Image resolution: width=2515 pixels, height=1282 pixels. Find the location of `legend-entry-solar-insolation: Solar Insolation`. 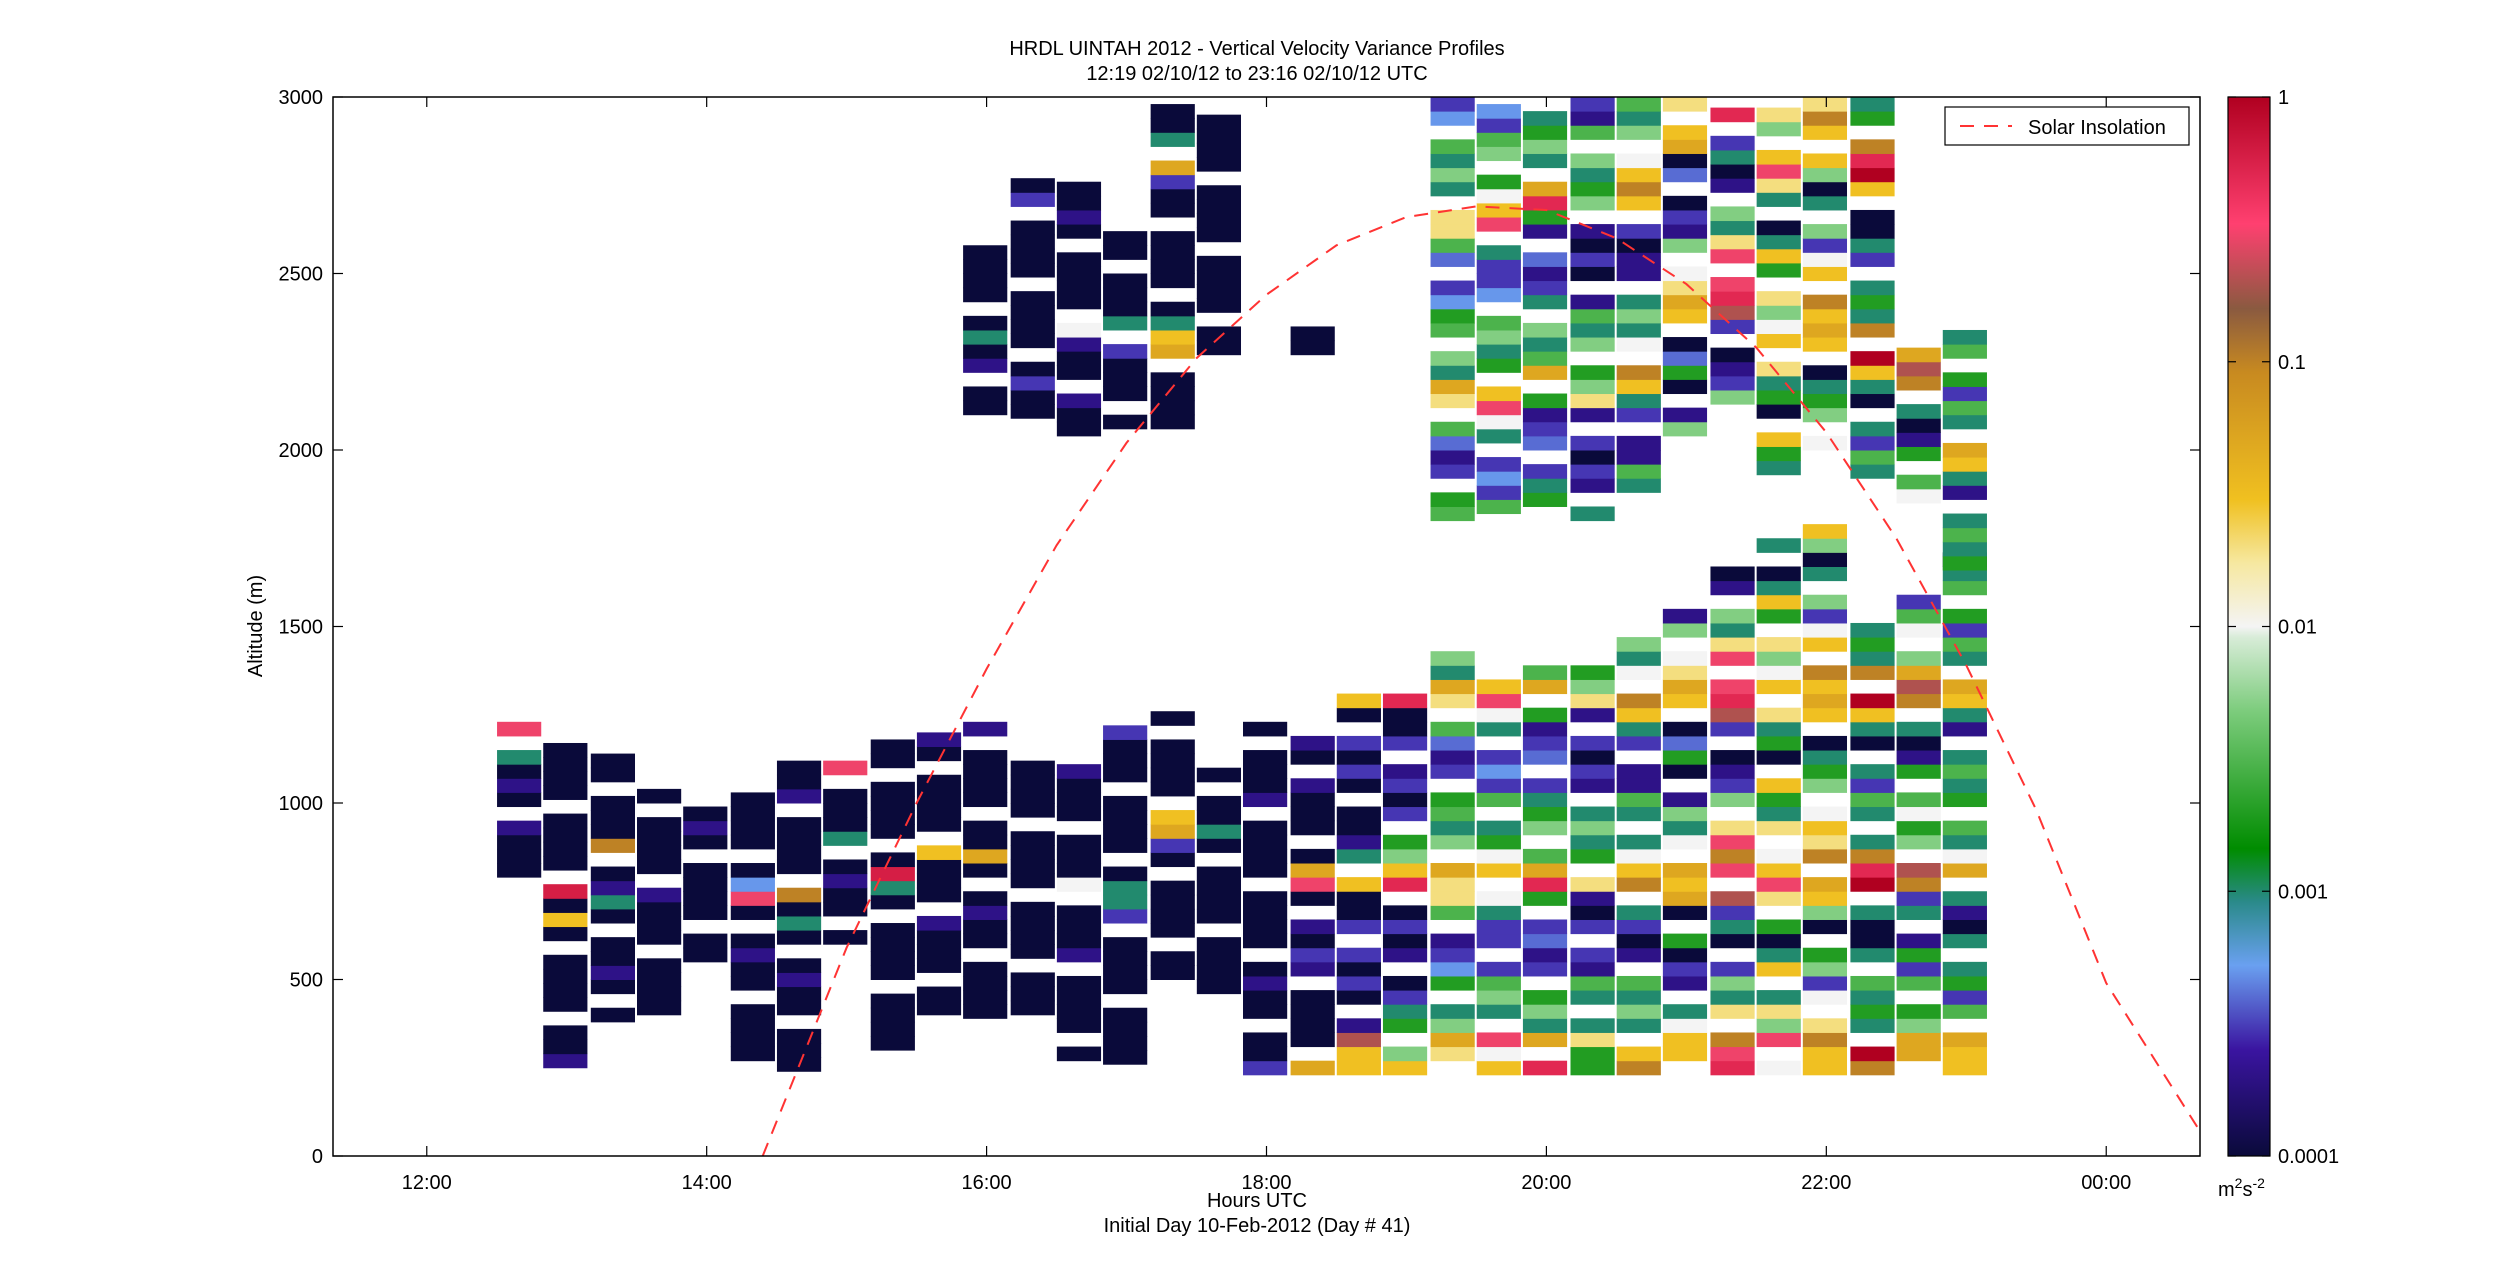

legend-entry-solar-insolation: Solar Insolation is located at coordinates (2097, 128).